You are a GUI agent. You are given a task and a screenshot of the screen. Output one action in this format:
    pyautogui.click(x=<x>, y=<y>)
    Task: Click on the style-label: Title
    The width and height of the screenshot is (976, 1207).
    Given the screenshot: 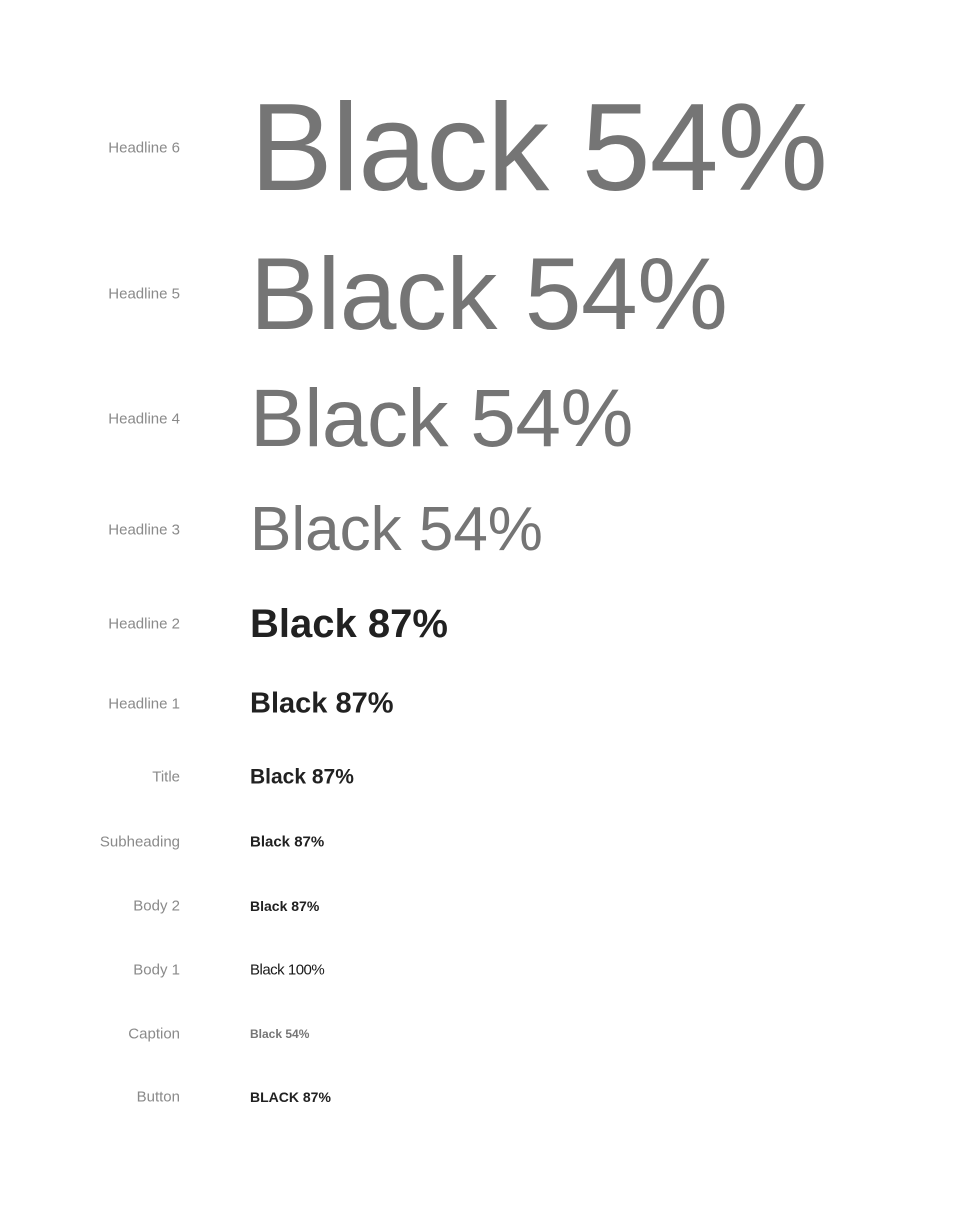 What is the action you would take?
    pyautogui.click(x=166, y=777)
    